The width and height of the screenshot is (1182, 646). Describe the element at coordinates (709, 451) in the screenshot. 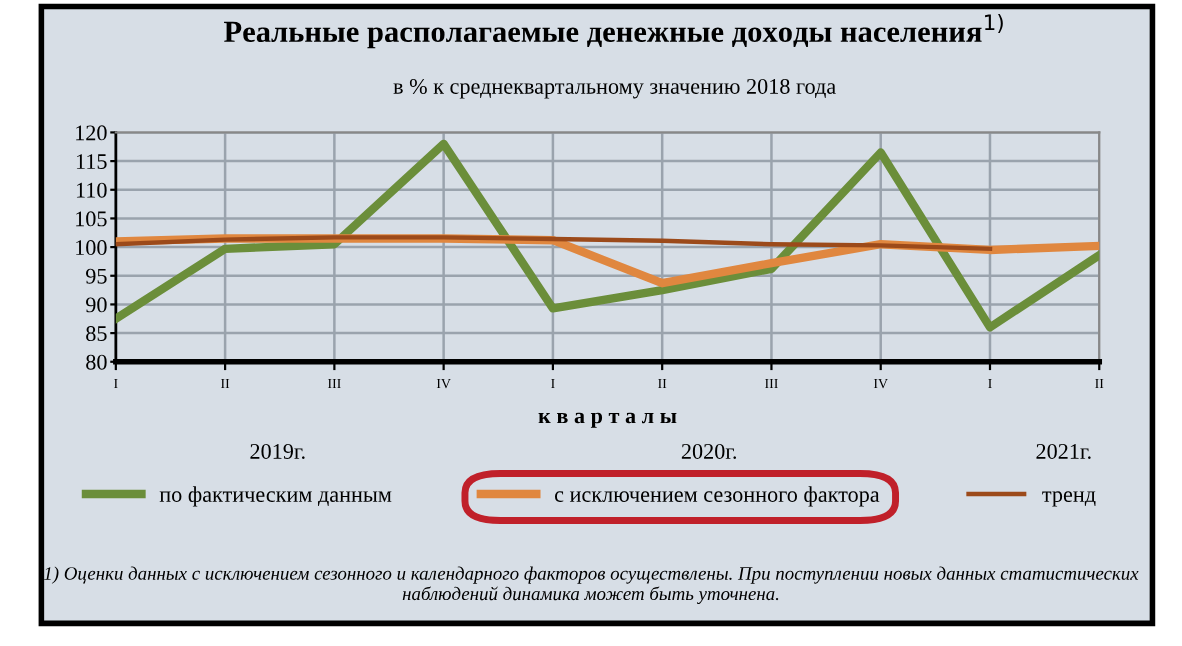

I see `text: 2020г.` at that location.